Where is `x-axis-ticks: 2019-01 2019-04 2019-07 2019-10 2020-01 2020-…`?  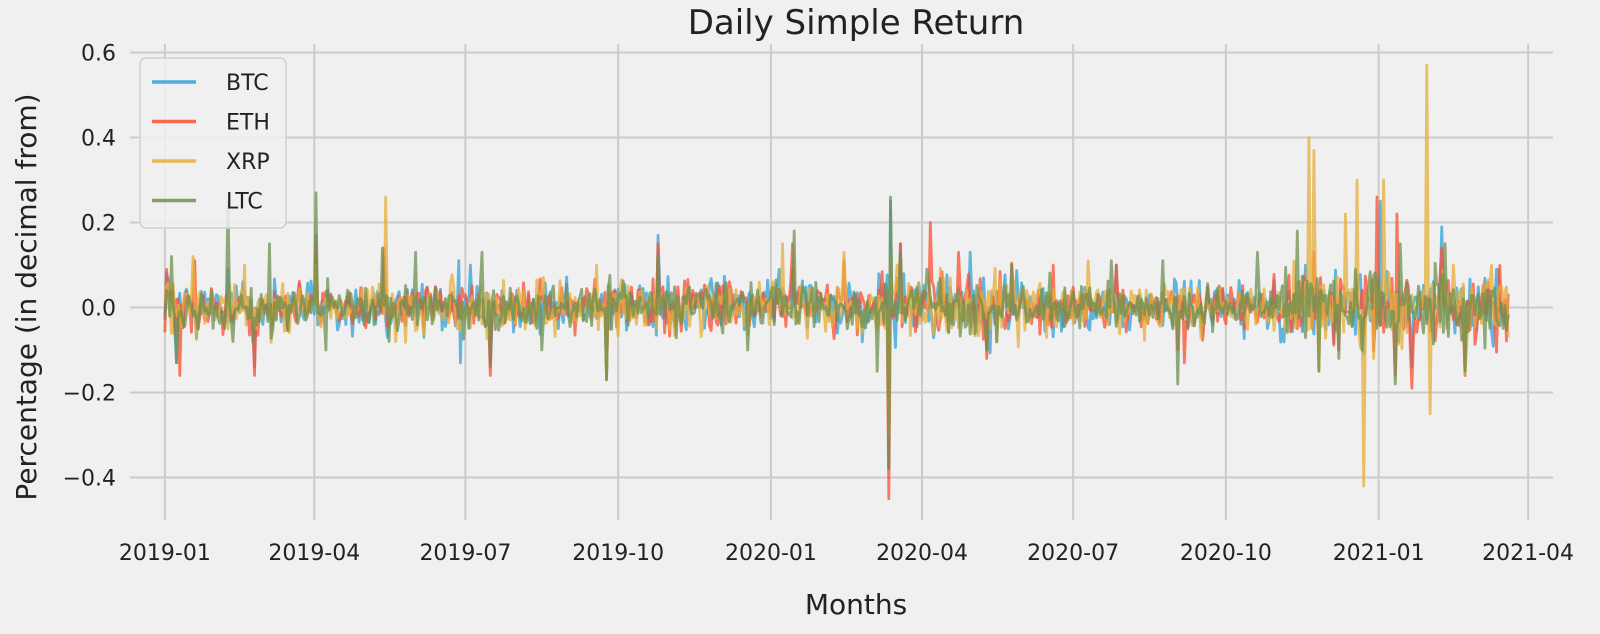 x-axis-ticks: 2019-01 2019-04 2019-07 2019-10 2020-01 2020-… is located at coordinates (846, 553).